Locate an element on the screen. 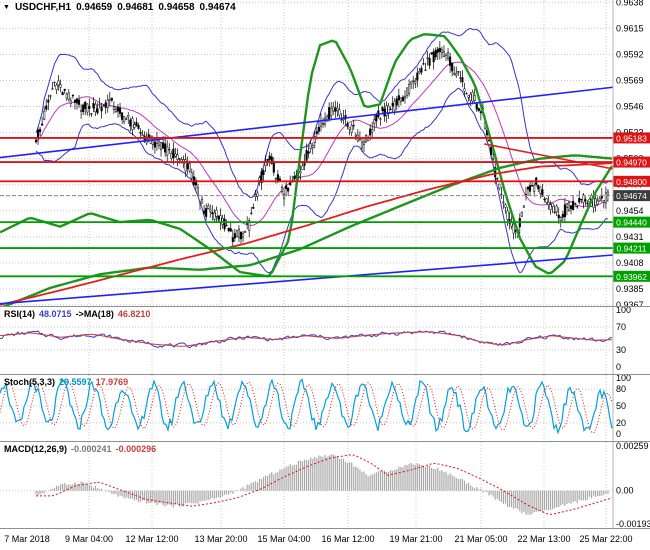 The image size is (650, 550). symbol-timeframe: USDCHF,H1 is located at coordinates (43, 7).